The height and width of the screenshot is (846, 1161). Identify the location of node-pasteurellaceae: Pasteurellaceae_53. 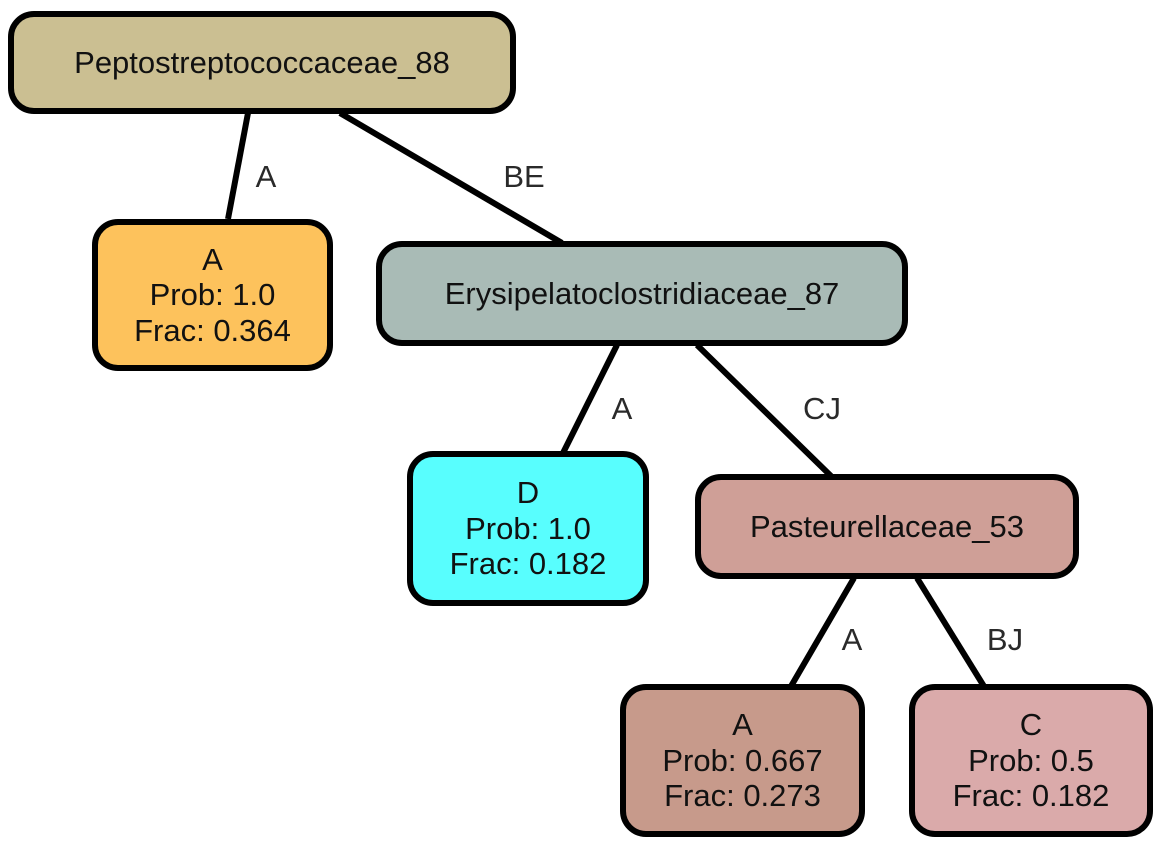
(887, 526).